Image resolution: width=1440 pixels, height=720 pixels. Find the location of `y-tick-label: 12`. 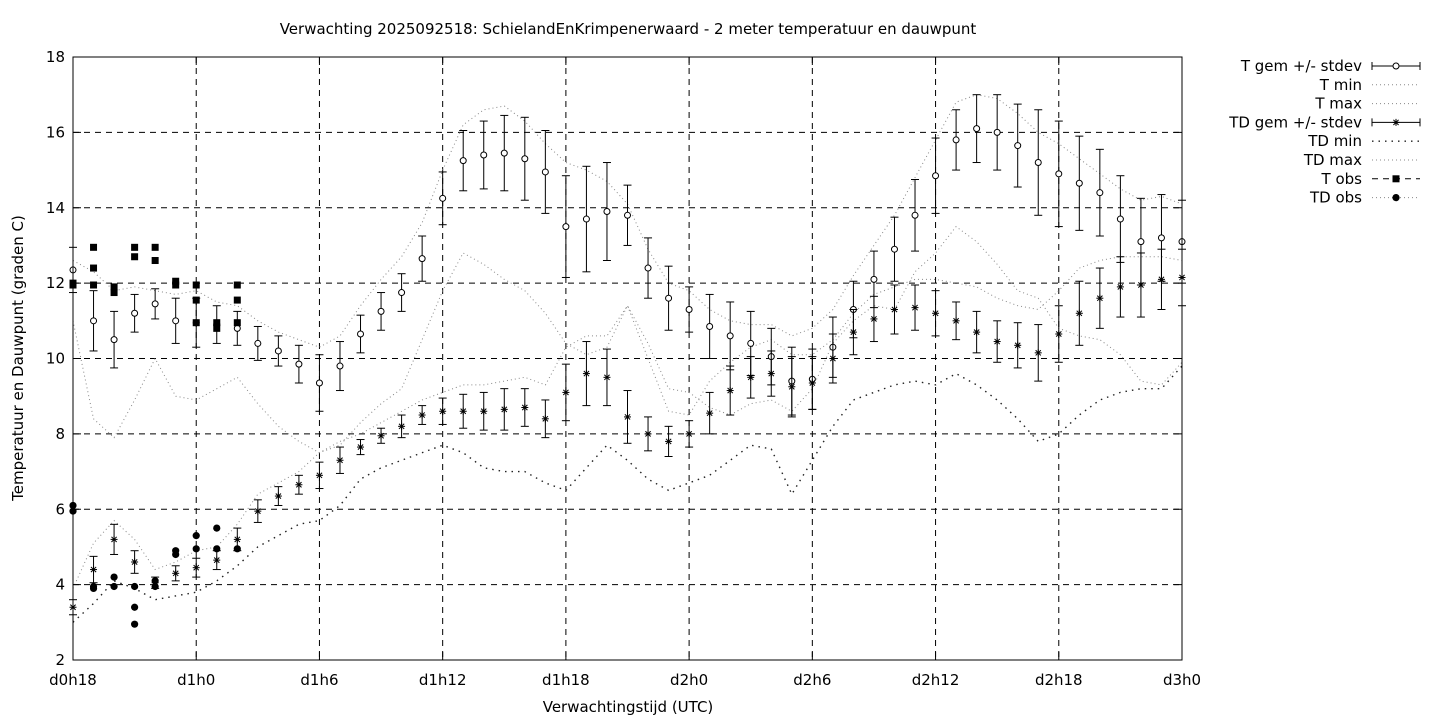

y-tick-label: 12 is located at coordinates (55, 283).